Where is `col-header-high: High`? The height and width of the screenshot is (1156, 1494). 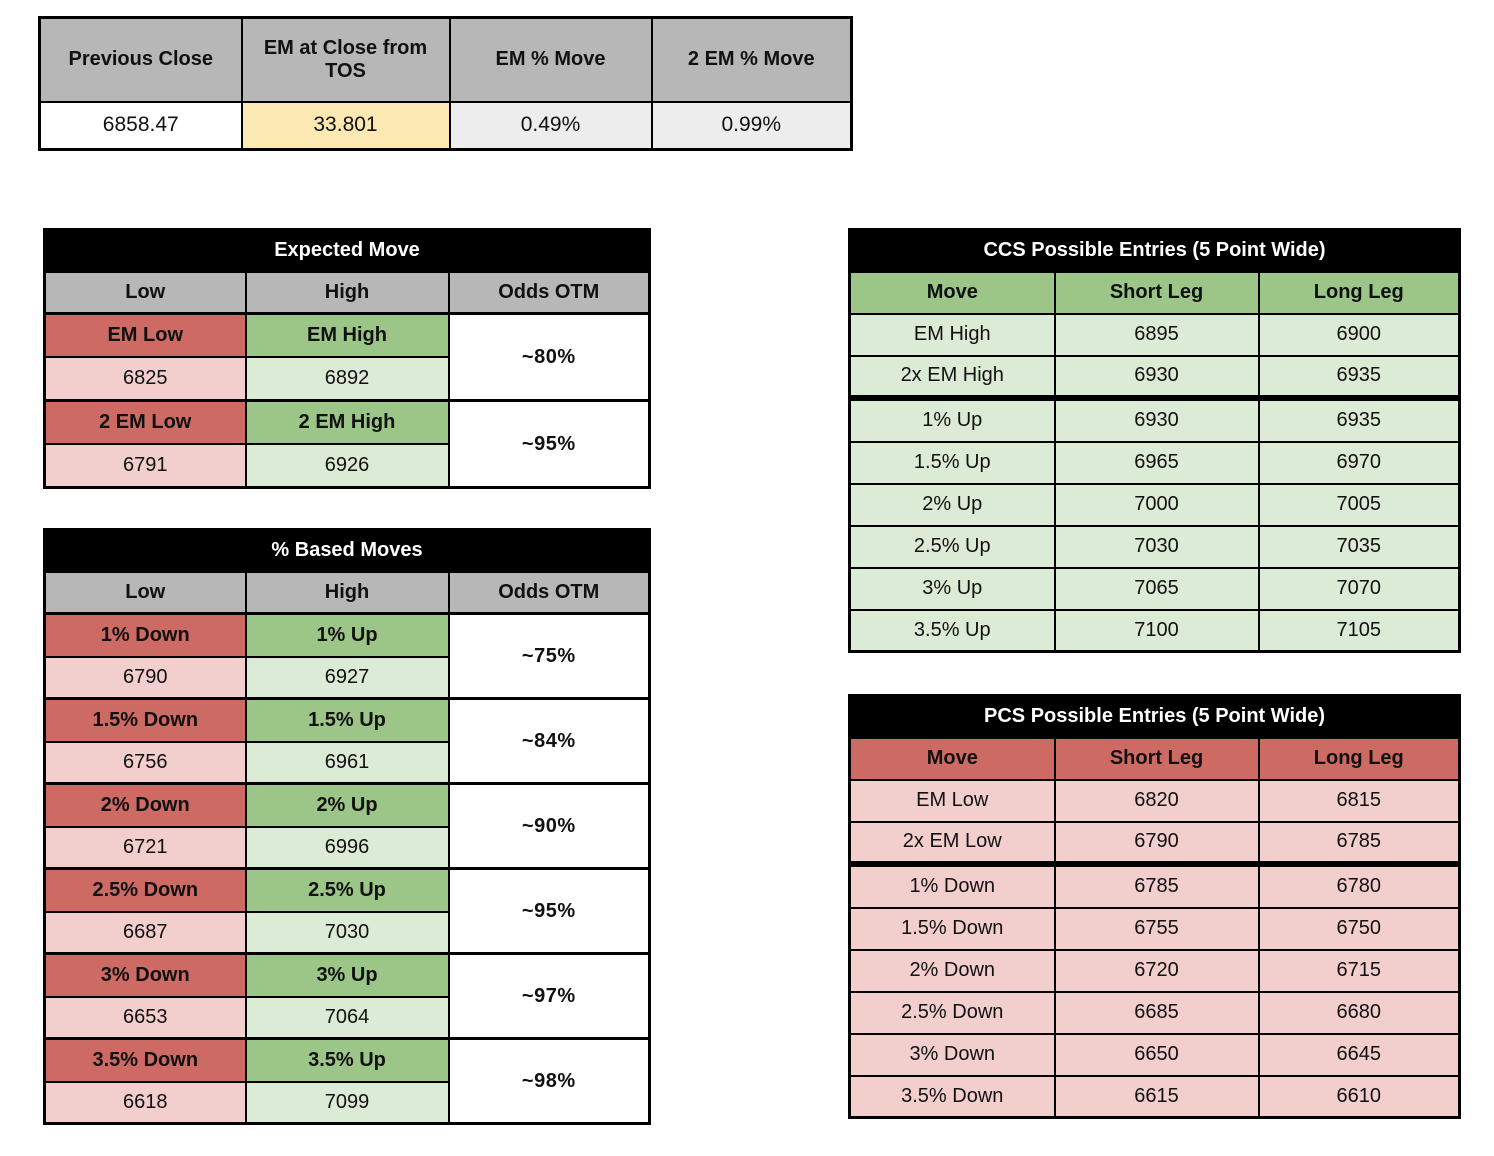 col-header-high: High is located at coordinates (347, 592).